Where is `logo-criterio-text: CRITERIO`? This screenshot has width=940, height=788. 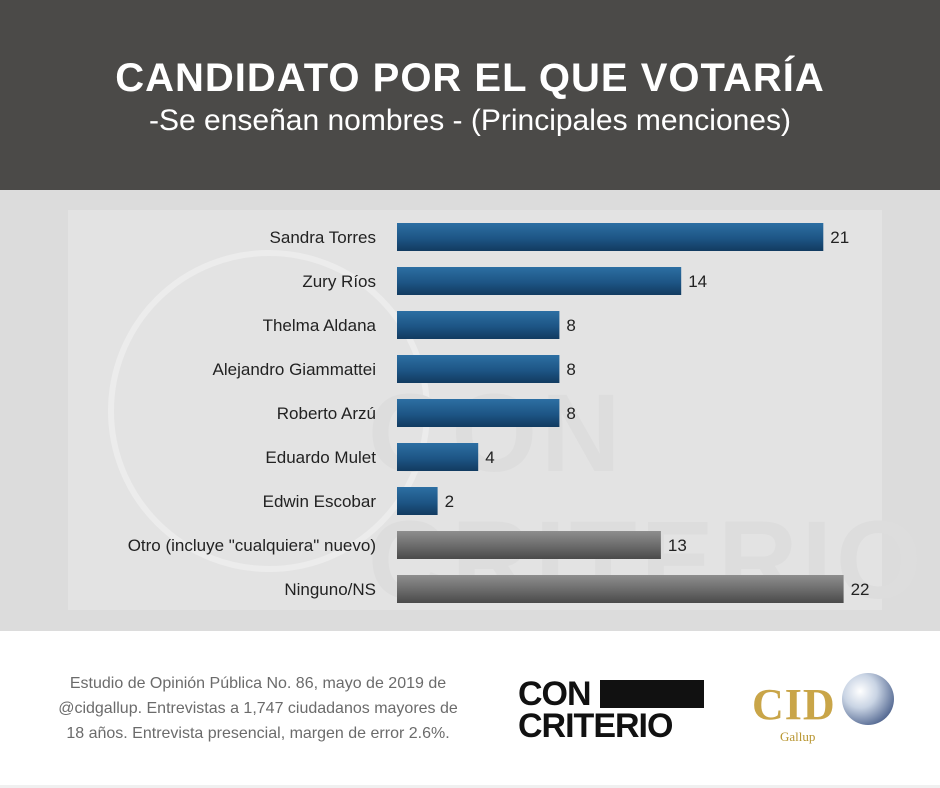
logo-criterio-text: CRITERIO is located at coordinates (595, 726).